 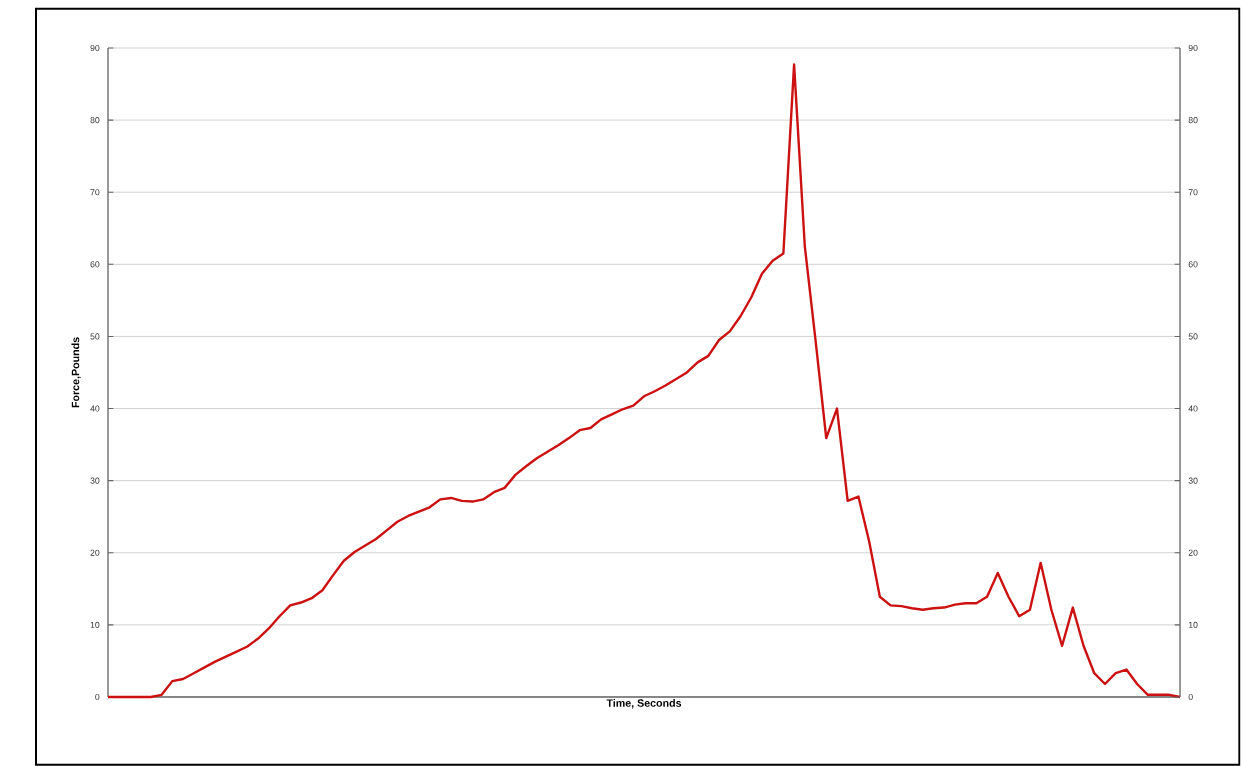 I want to click on y-tick-label: 20, so click(x=95, y=552).